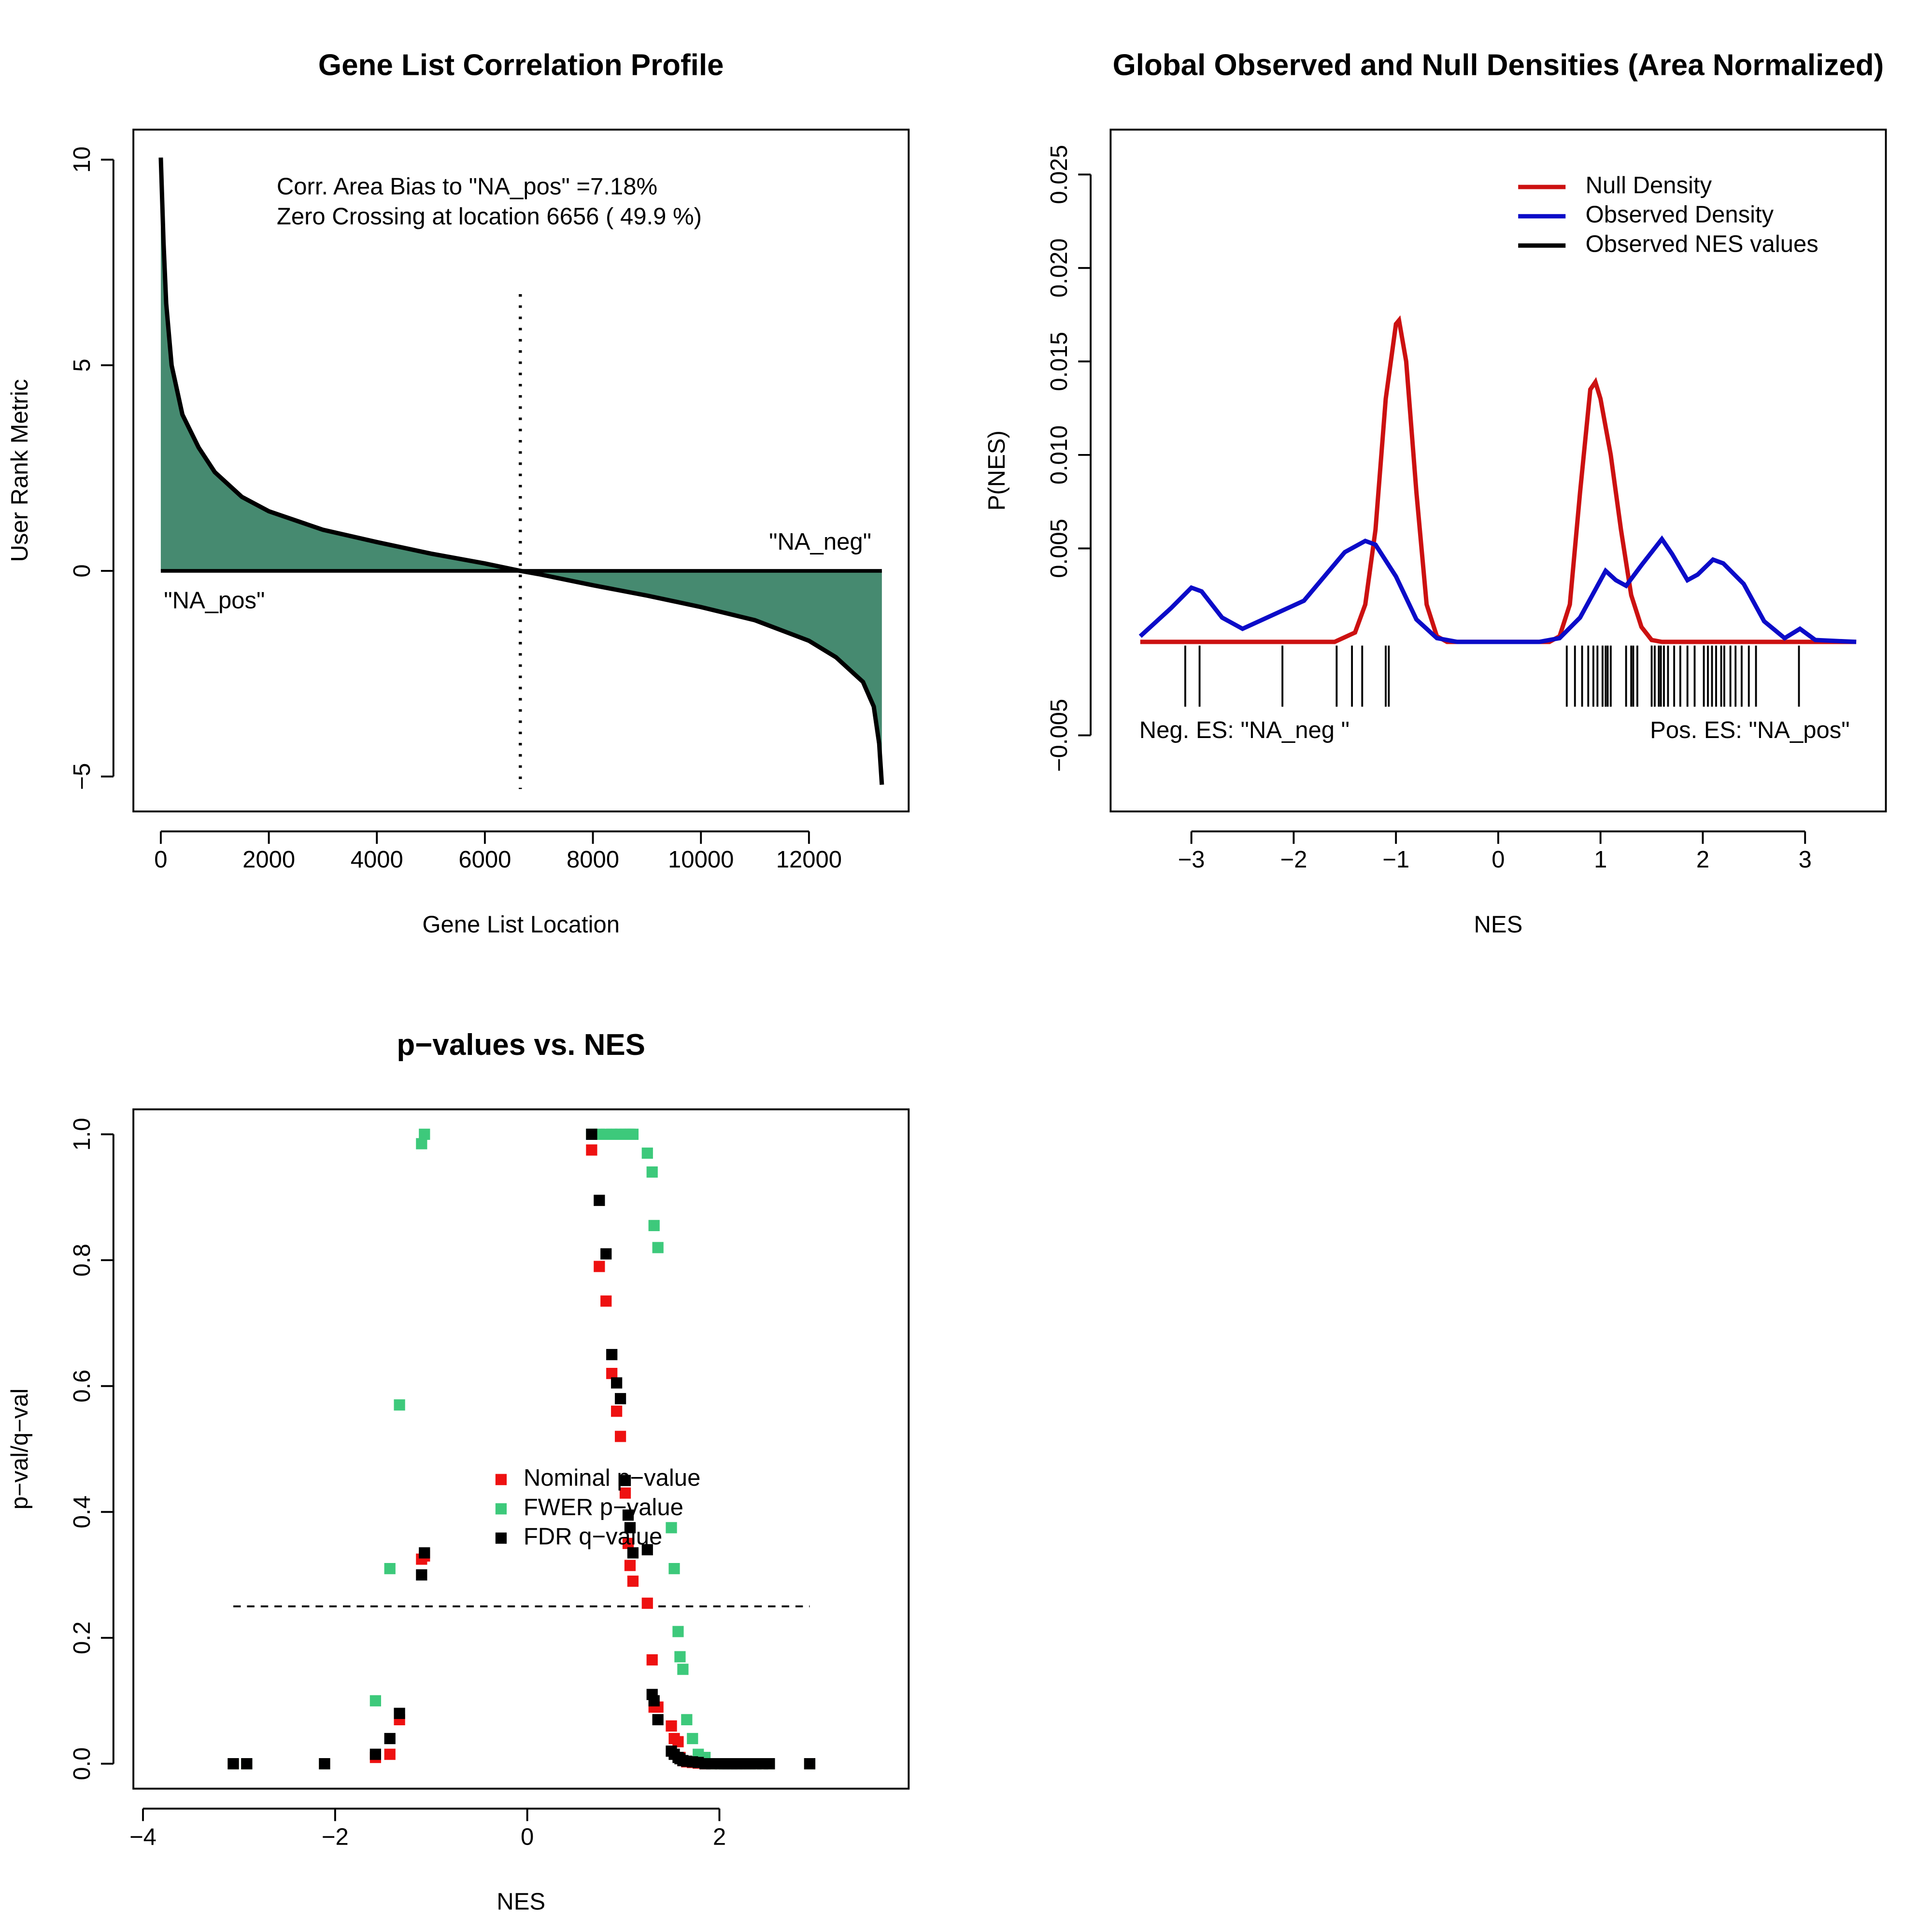  I want to click on y-tick-label: 0.005, so click(1059, 548).